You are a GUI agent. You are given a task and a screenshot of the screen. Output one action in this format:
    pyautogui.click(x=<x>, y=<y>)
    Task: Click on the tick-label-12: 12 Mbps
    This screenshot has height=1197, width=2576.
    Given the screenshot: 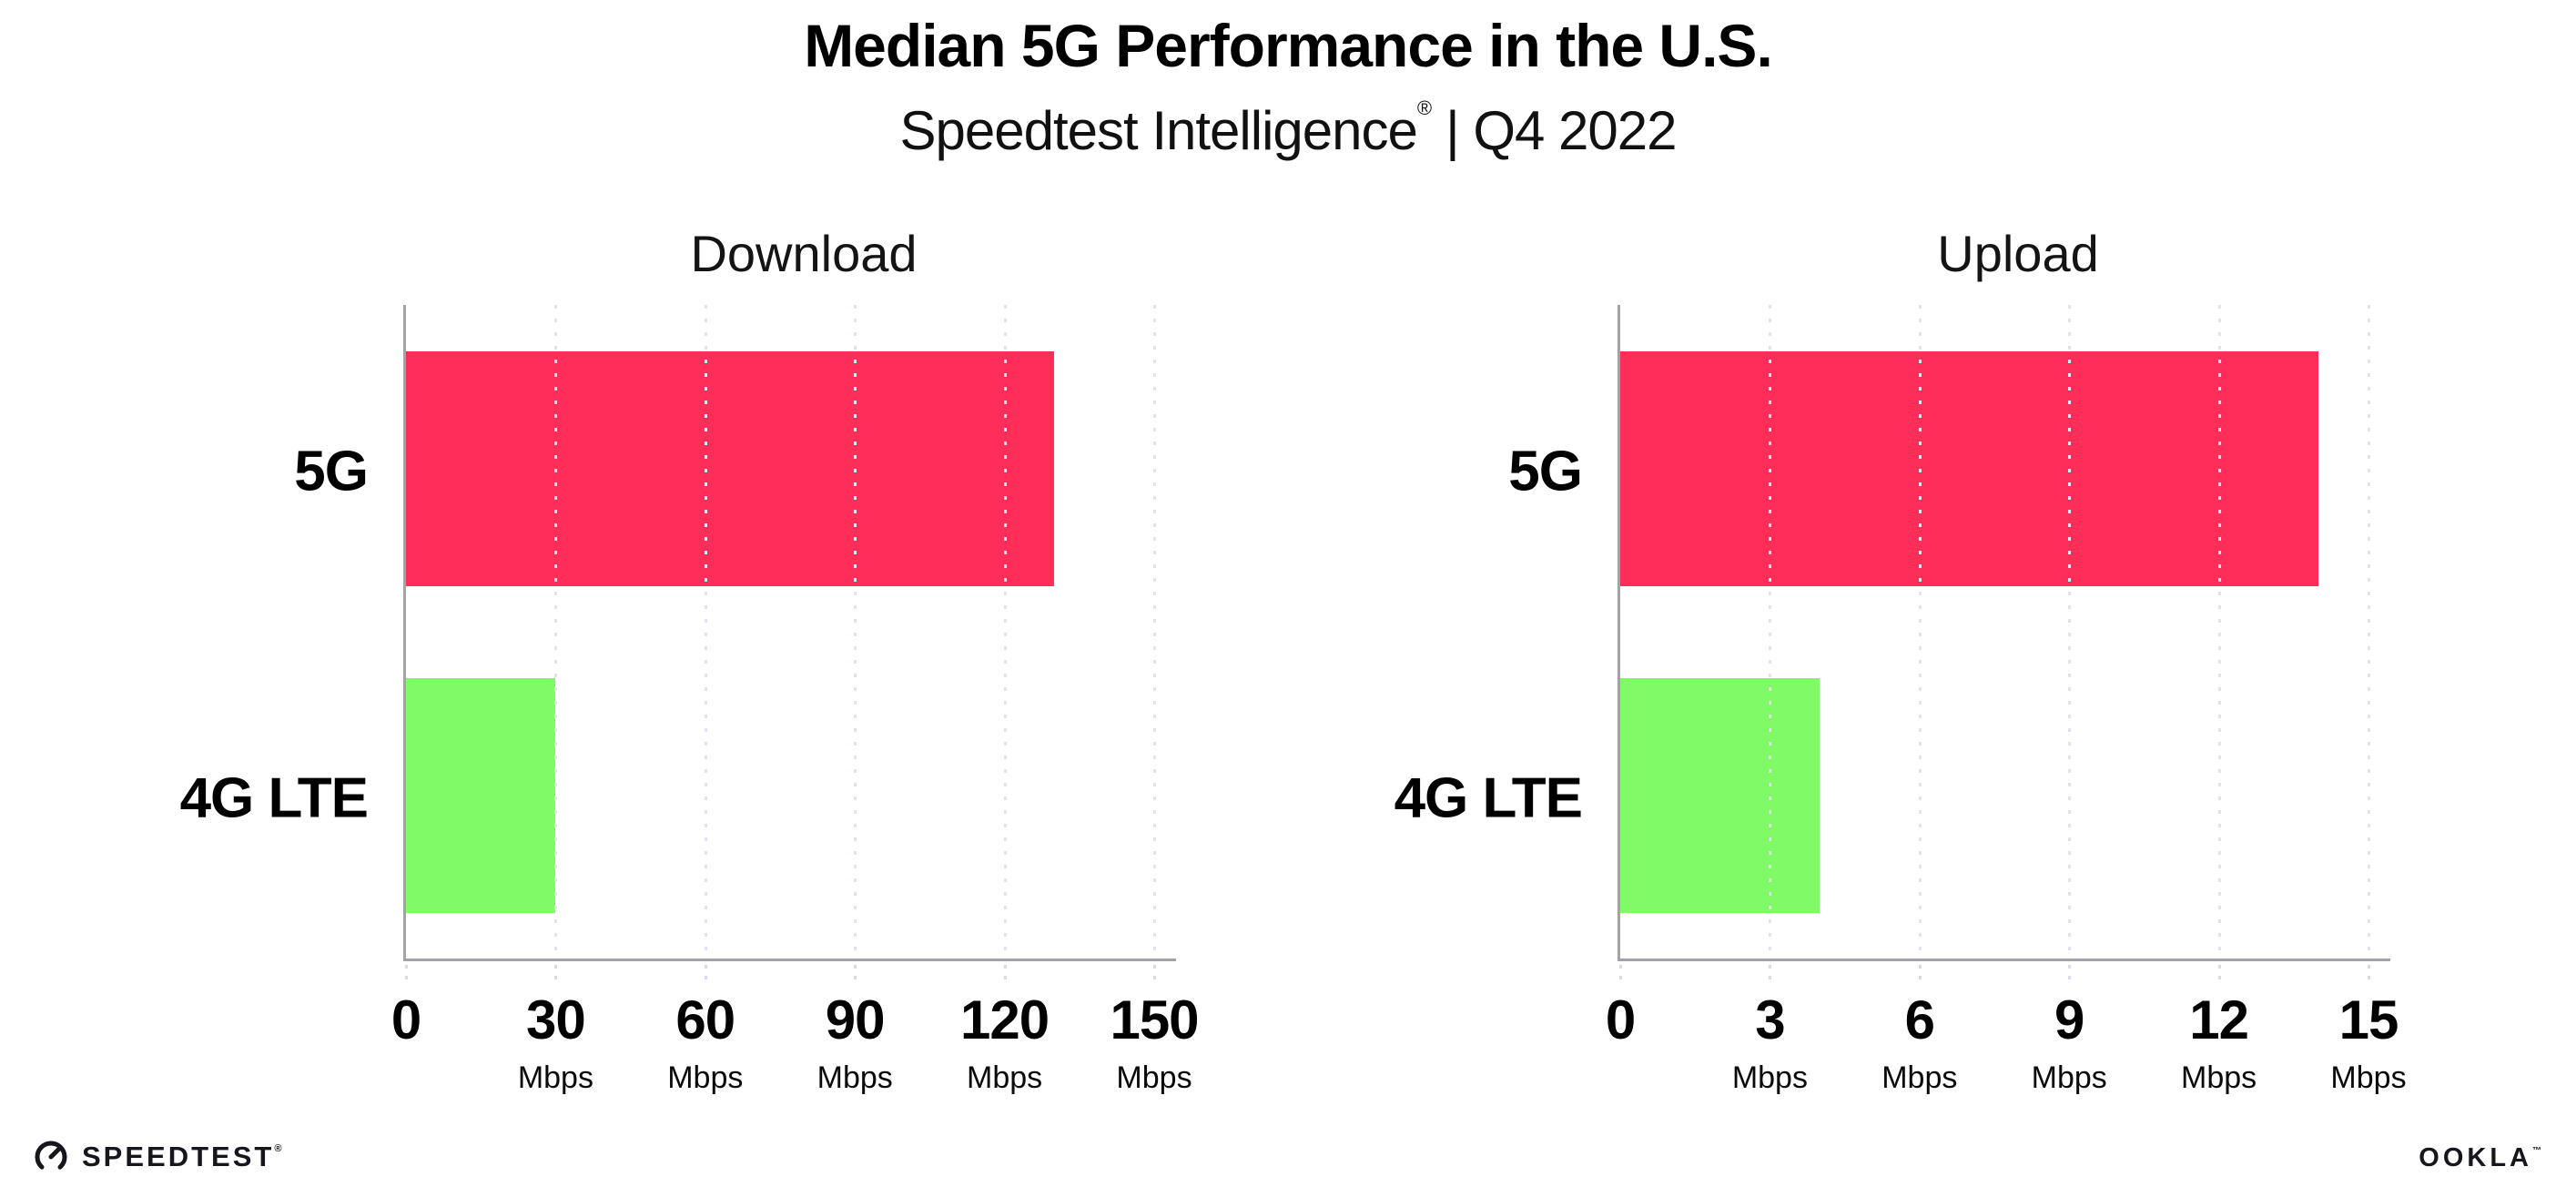 What is the action you would take?
    pyautogui.click(x=2219, y=1042)
    